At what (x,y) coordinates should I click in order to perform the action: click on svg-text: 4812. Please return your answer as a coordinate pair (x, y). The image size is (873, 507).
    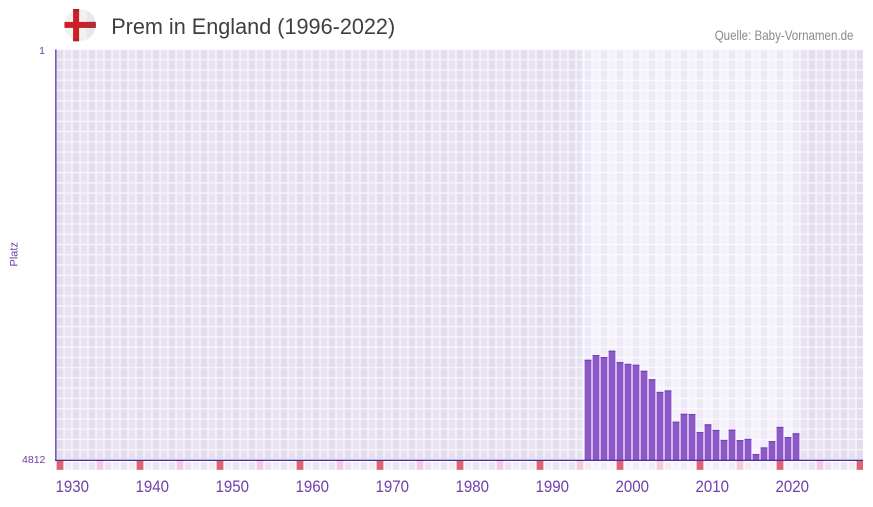
    Looking at the image, I should click on (34, 460).